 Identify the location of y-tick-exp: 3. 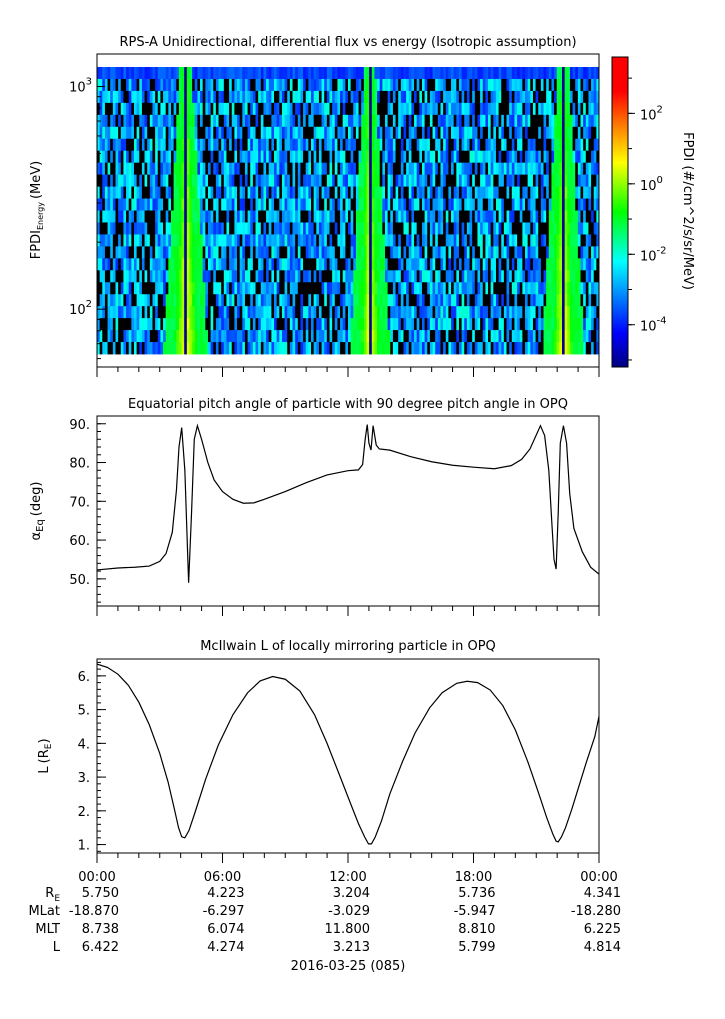
(89, 82).